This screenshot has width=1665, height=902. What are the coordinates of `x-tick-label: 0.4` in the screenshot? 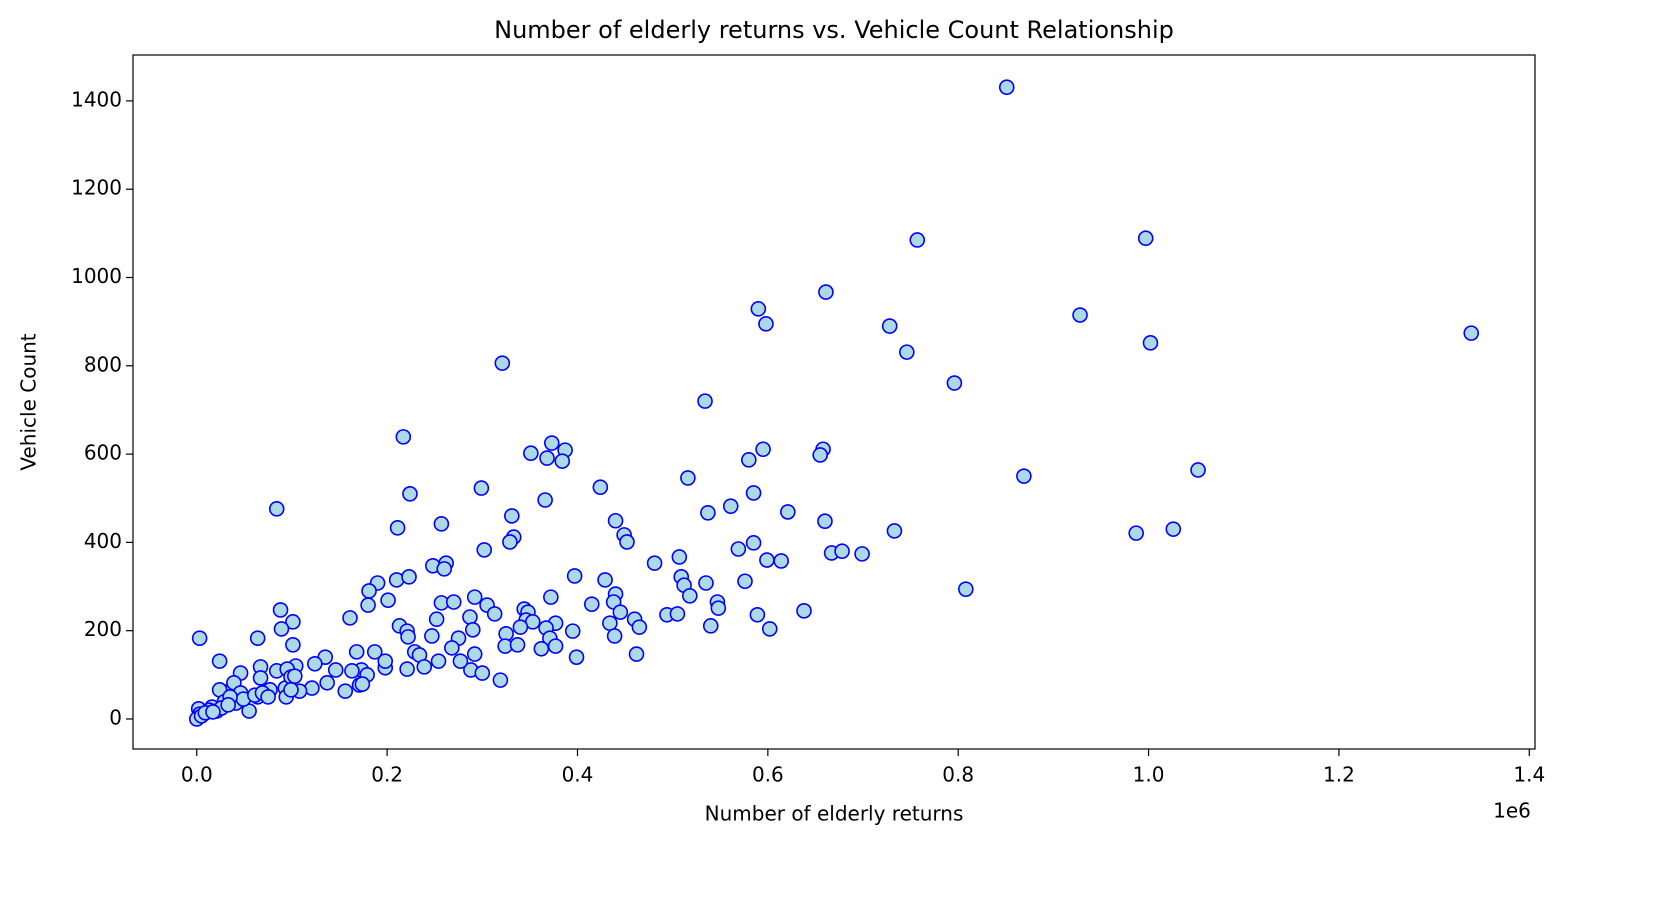 It's located at (578, 775).